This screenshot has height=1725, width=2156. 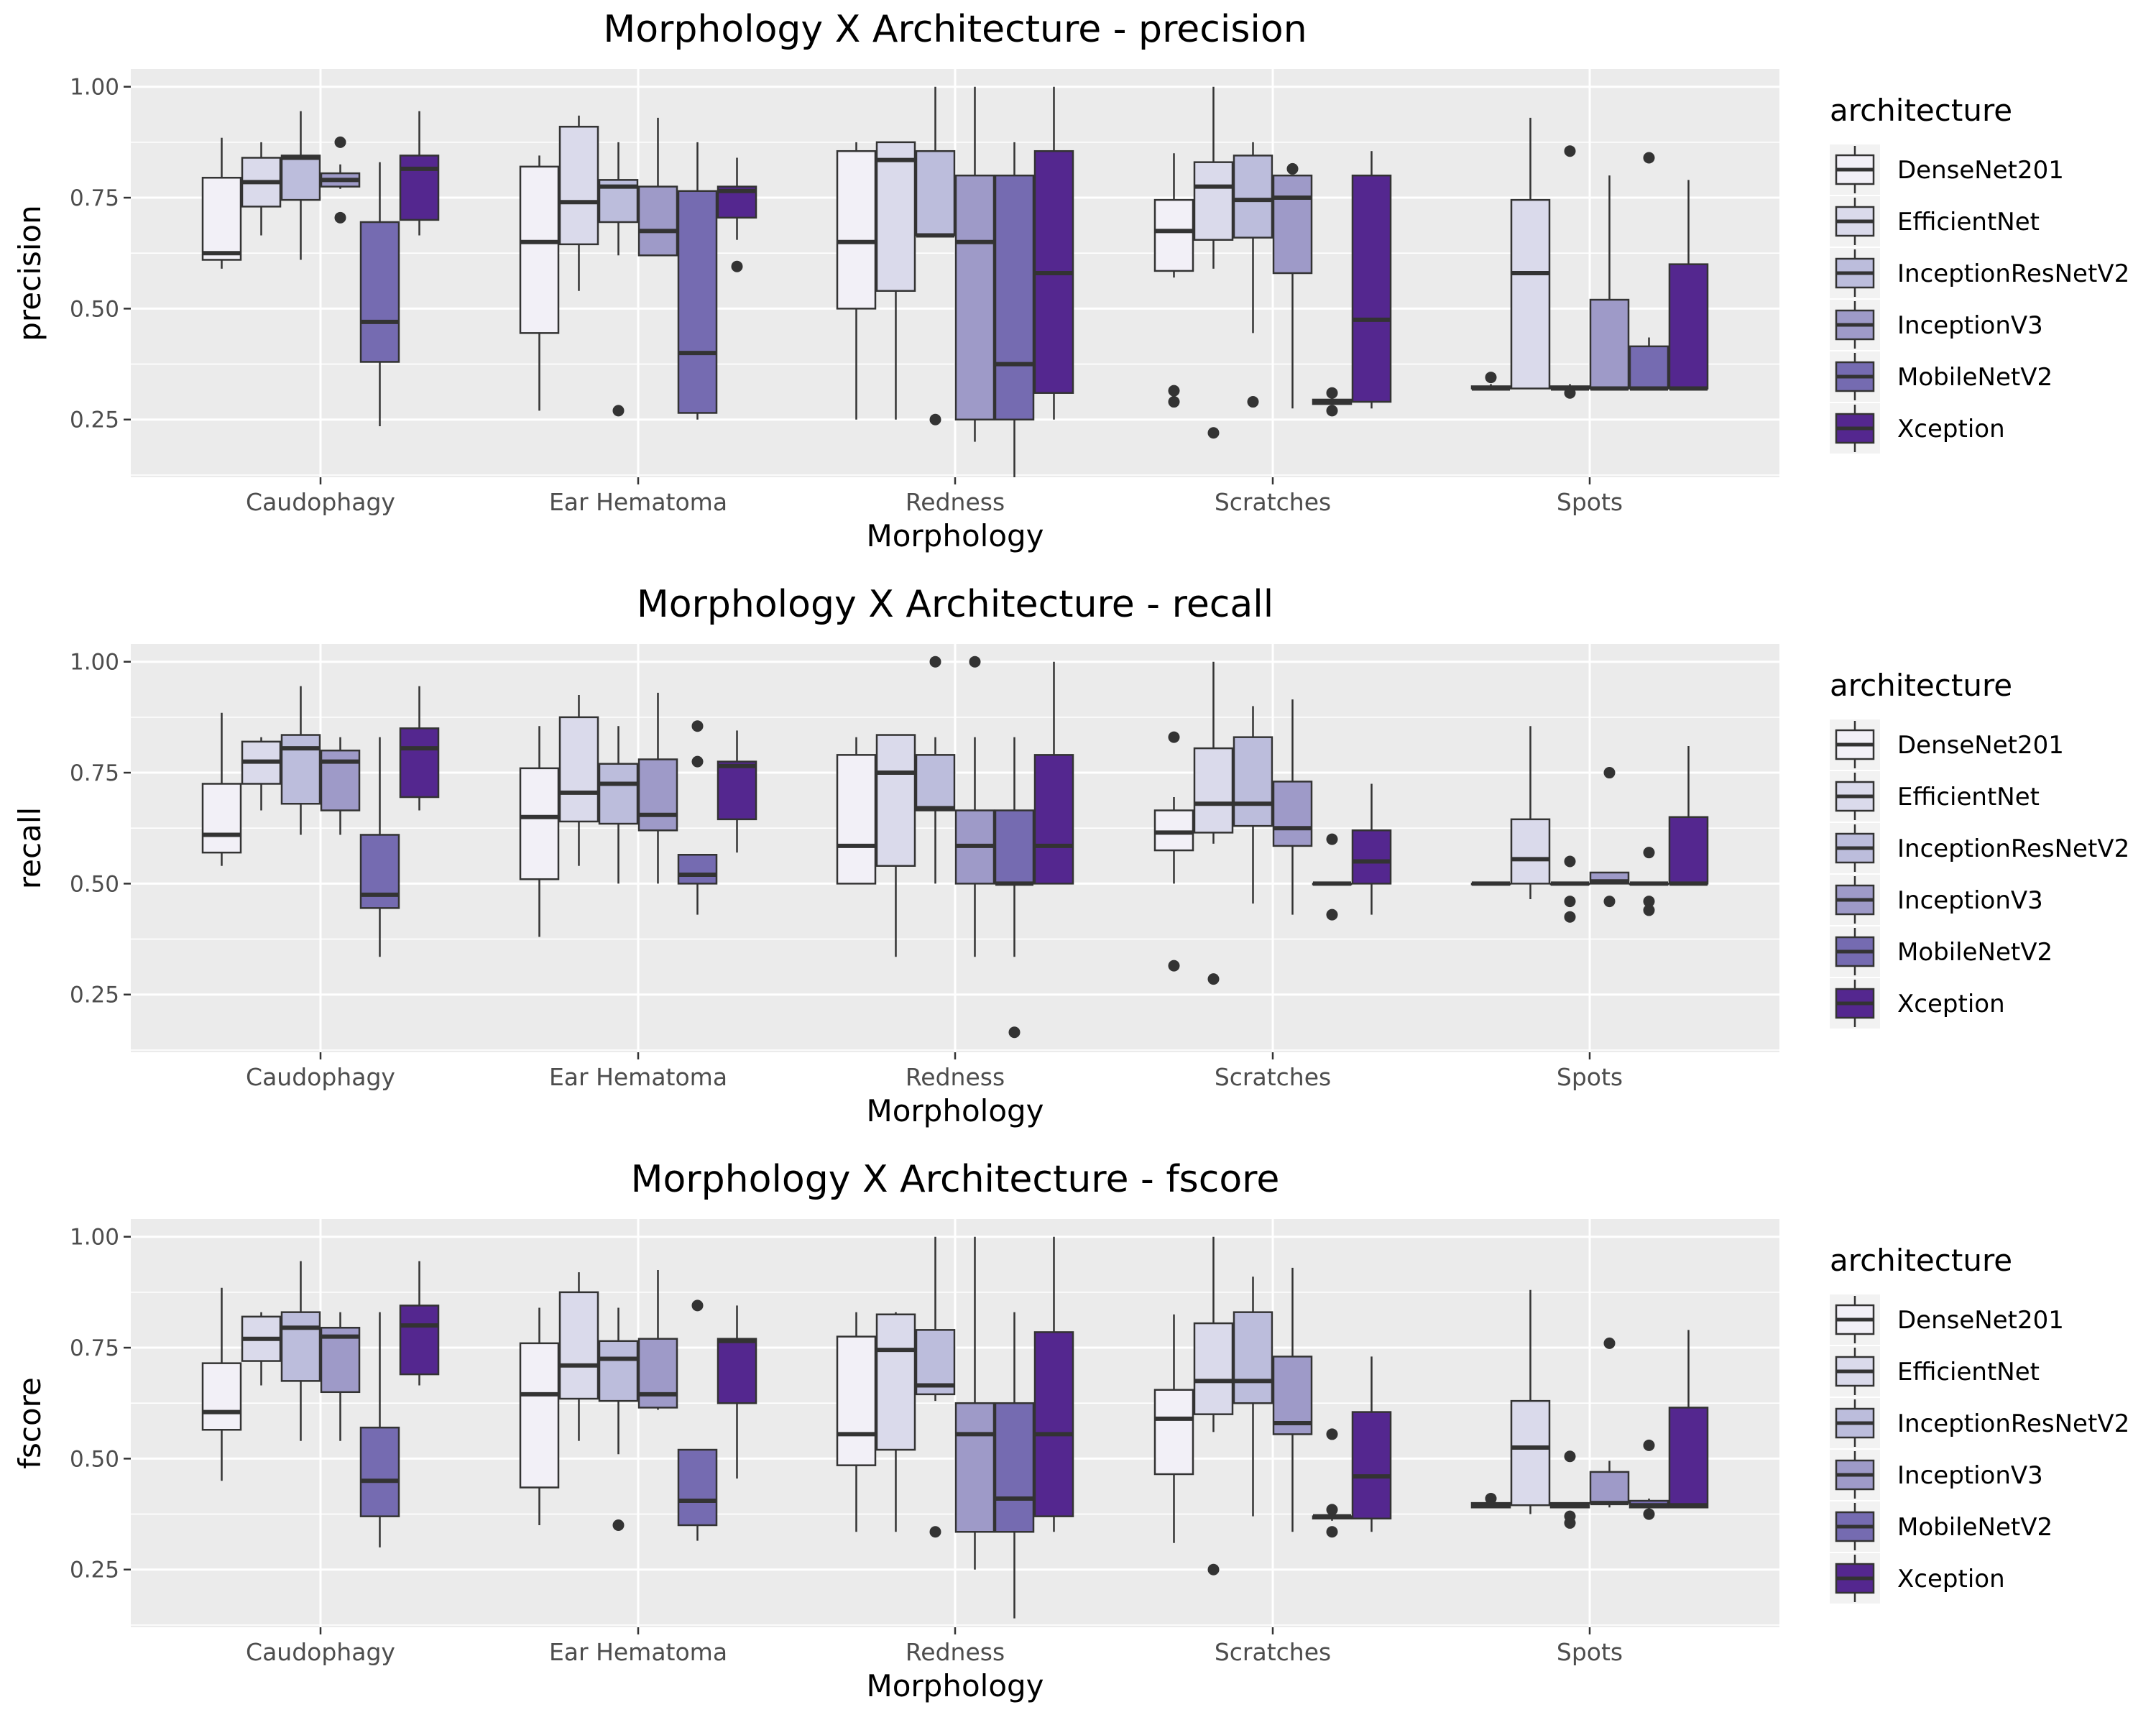 What do you see at coordinates (1969, 222) in the screenshot?
I see `legend-label: EfficientNet` at bounding box center [1969, 222].